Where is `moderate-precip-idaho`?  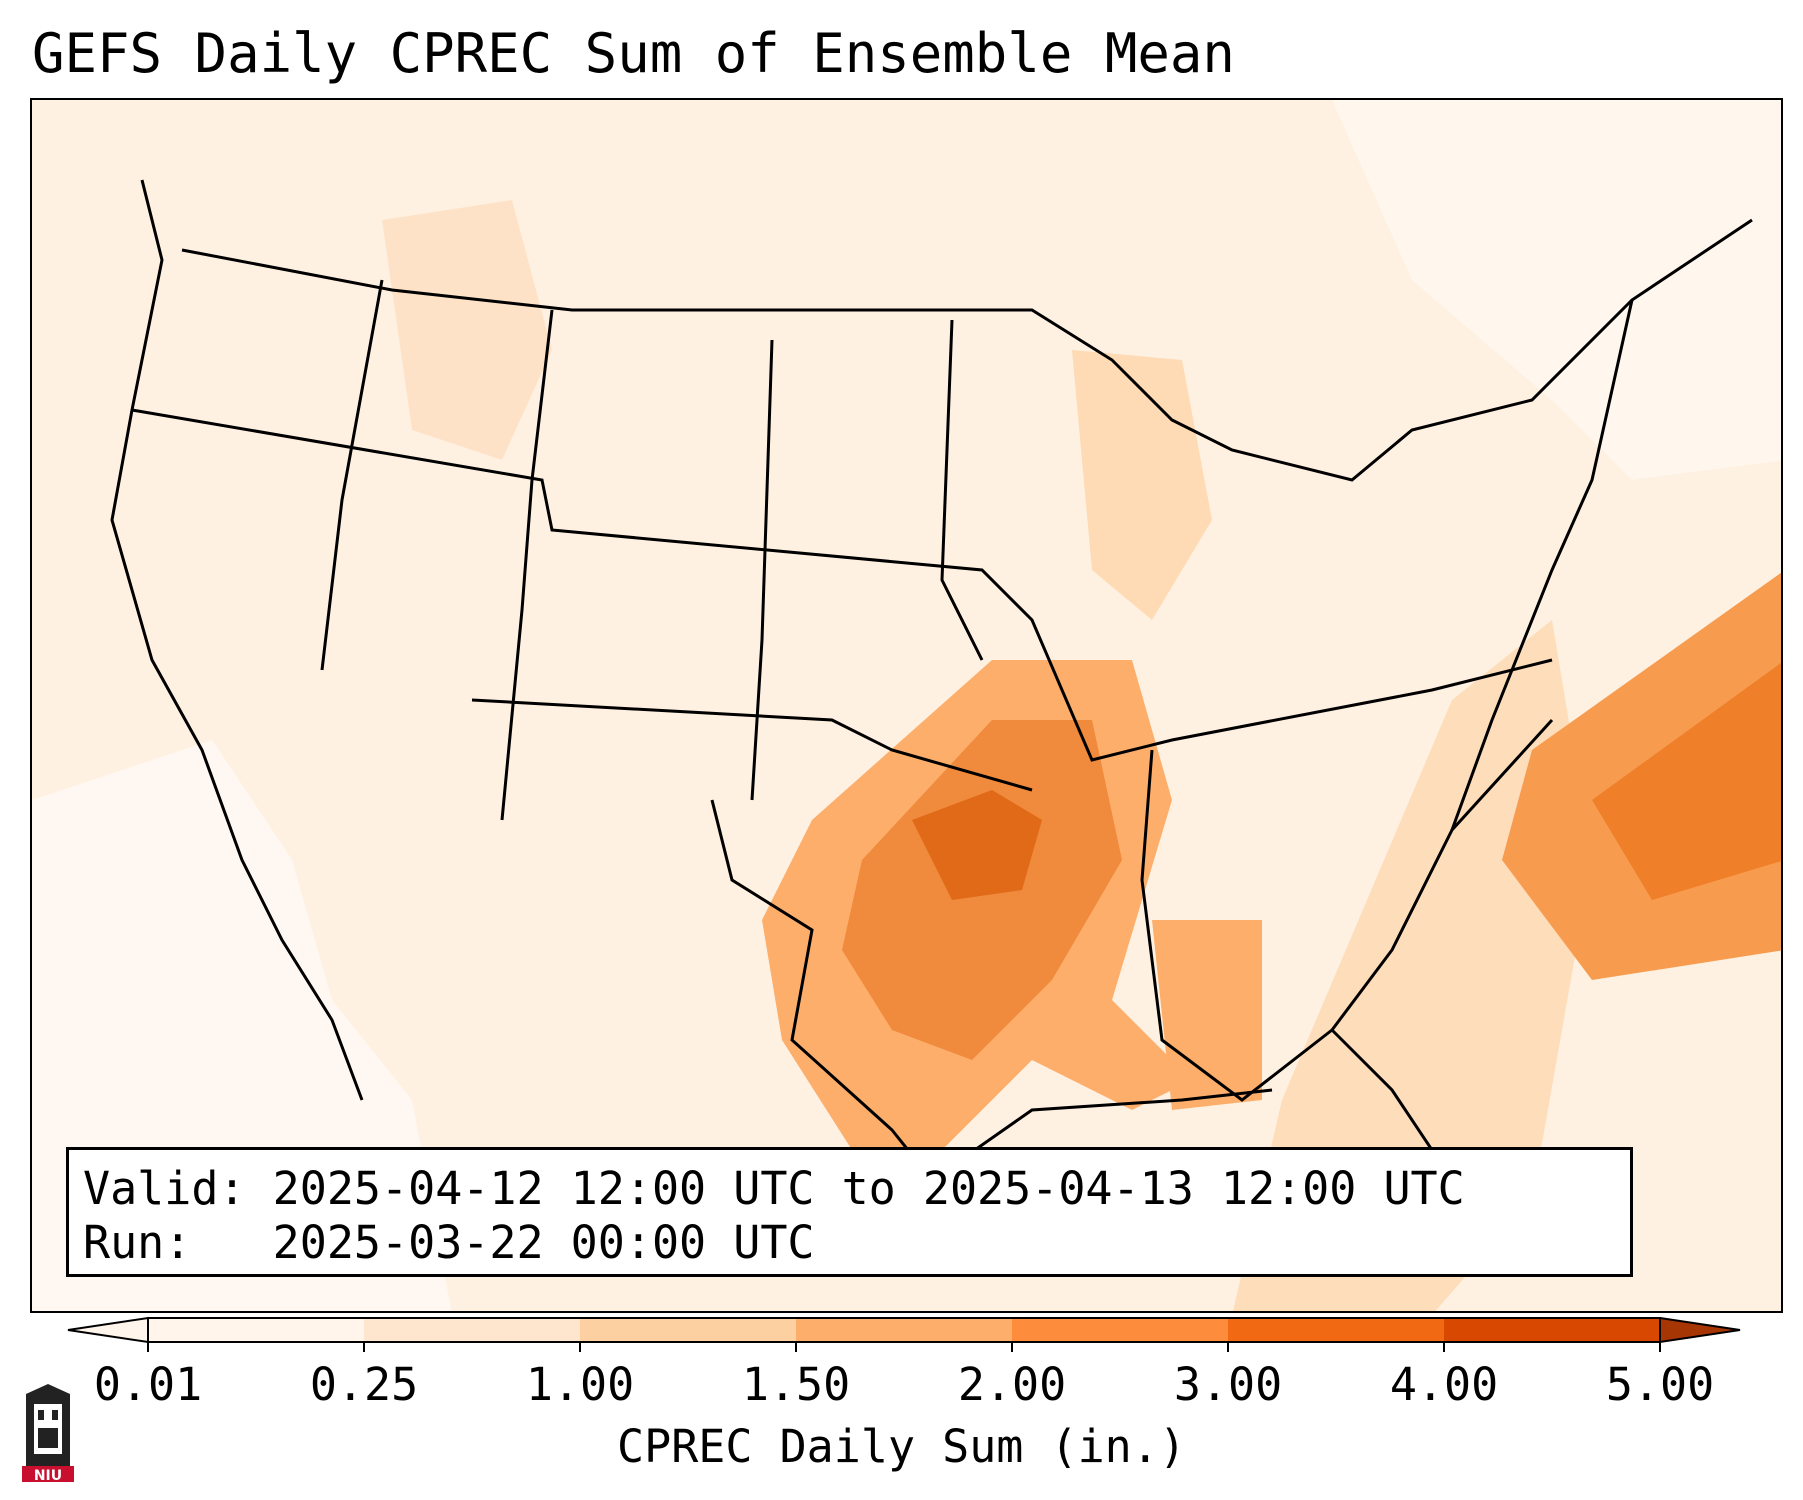 moderate-precip-idaho is located at coordinates (467, 330).